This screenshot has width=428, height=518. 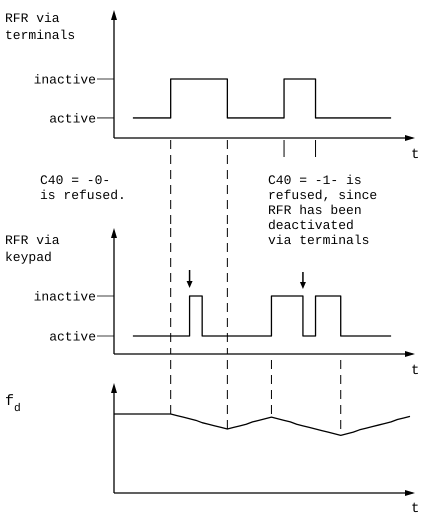 What do you see at coordinates (32, 249) in the screenshot?
I see `y-axis-title: RFR via keypad` at bounding box center [32, 249].